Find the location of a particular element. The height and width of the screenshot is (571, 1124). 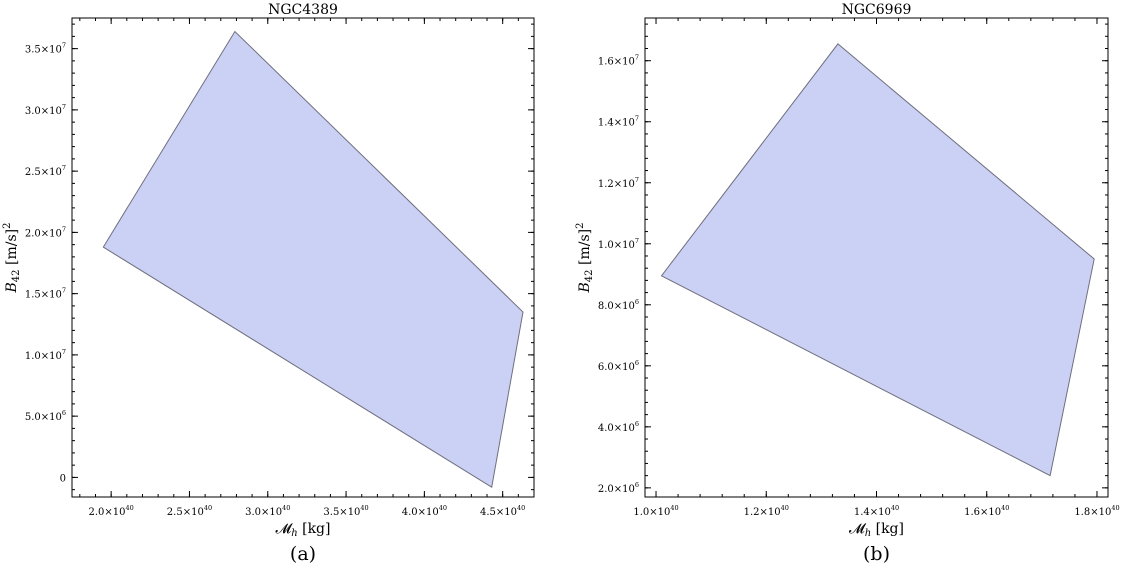

y-tick-label: 2.0×106 is located at coordinates (618, 488).